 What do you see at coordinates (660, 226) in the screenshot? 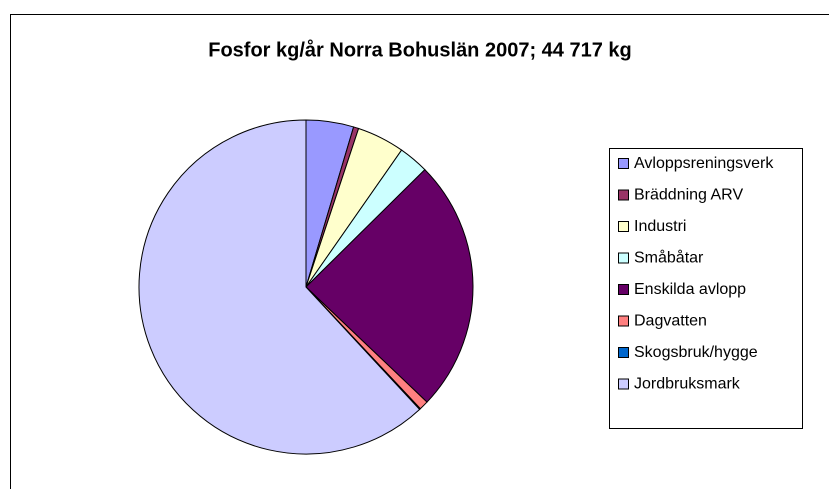
I see `legend-label: Industri` at bounding box center [660, 226].